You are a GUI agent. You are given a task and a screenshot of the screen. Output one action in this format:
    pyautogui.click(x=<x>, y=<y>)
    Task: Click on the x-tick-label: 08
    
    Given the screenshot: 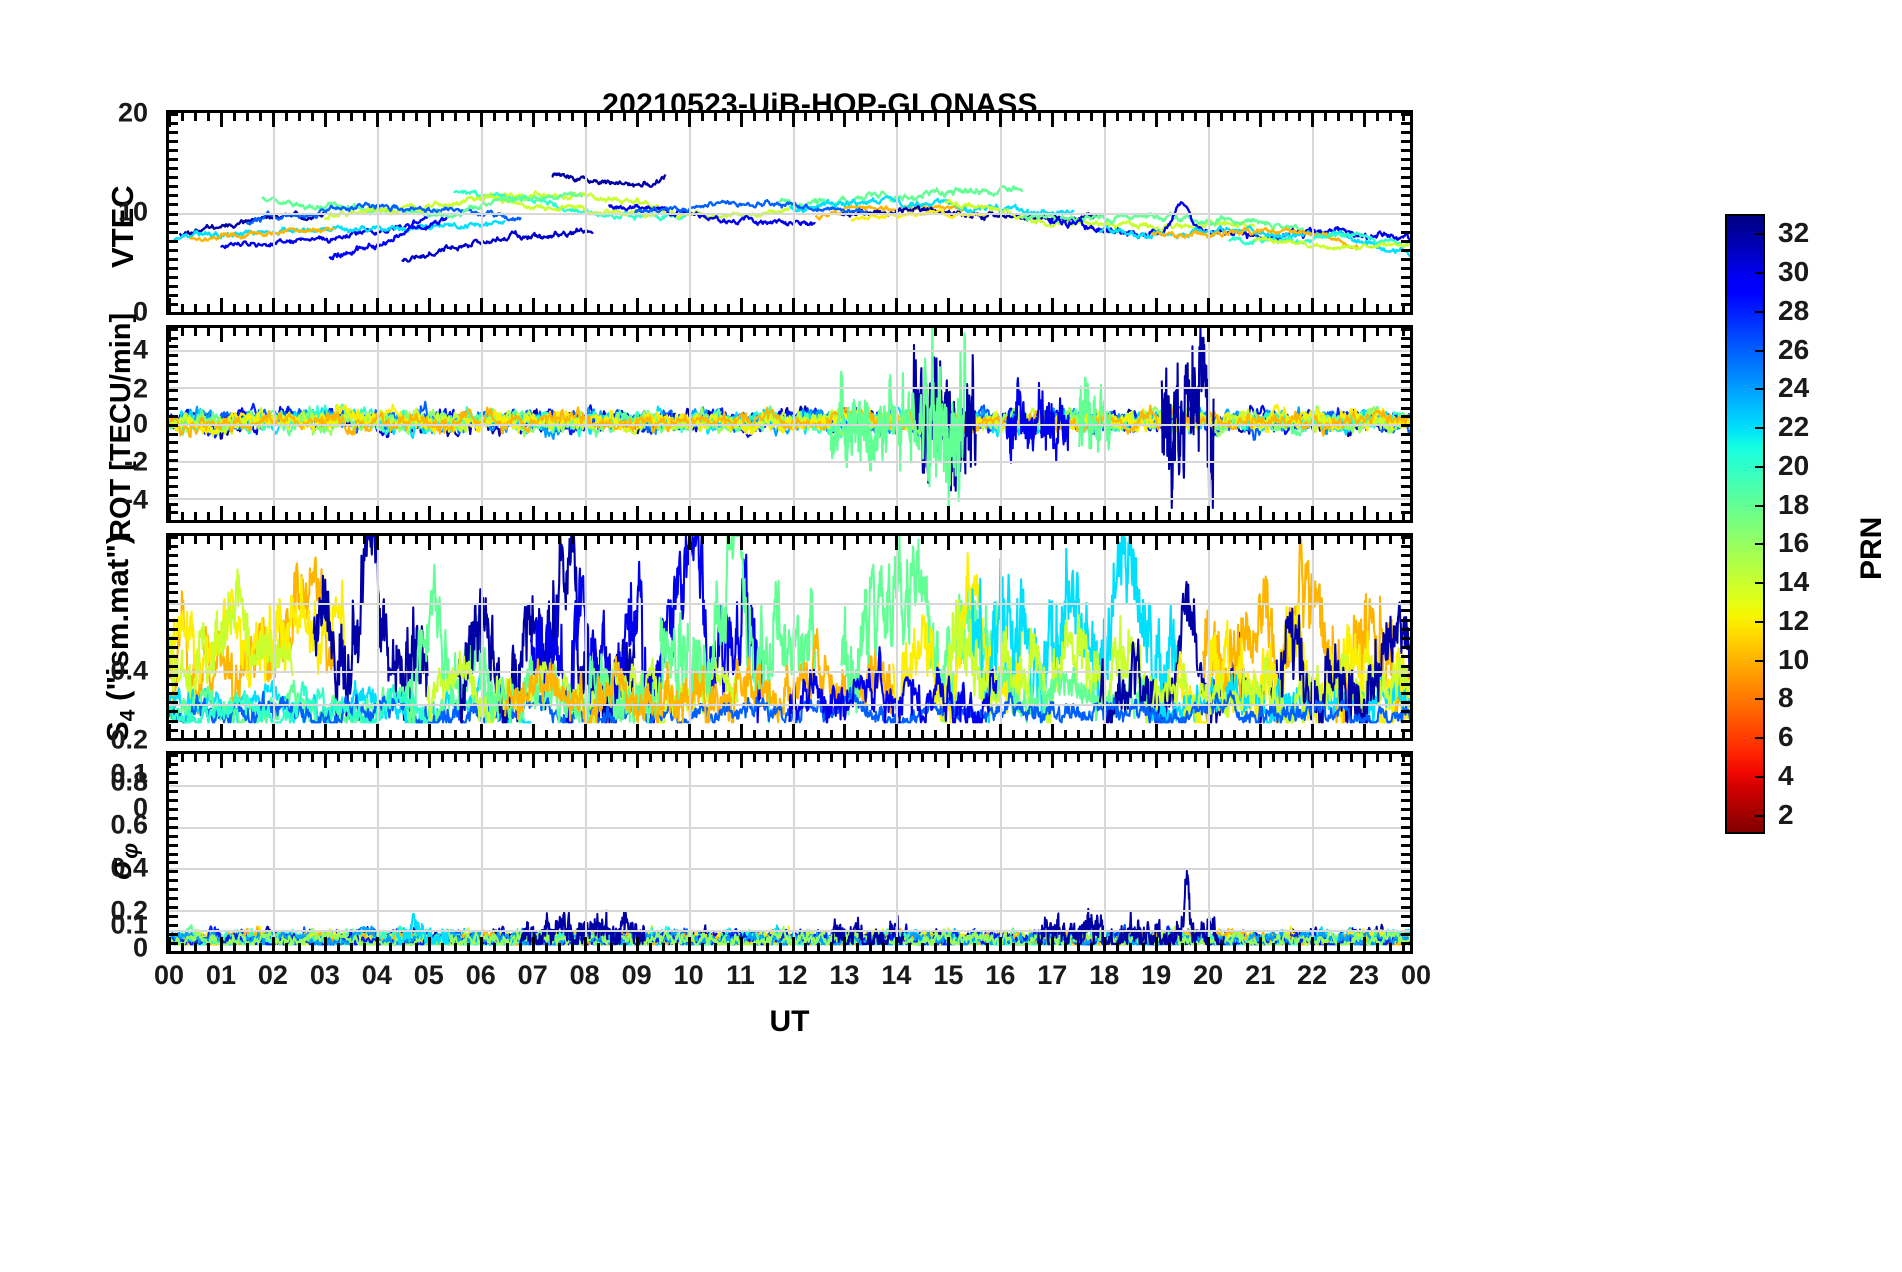 What is the action you would take?
    pyautogui.click(x=584, y=975)
    